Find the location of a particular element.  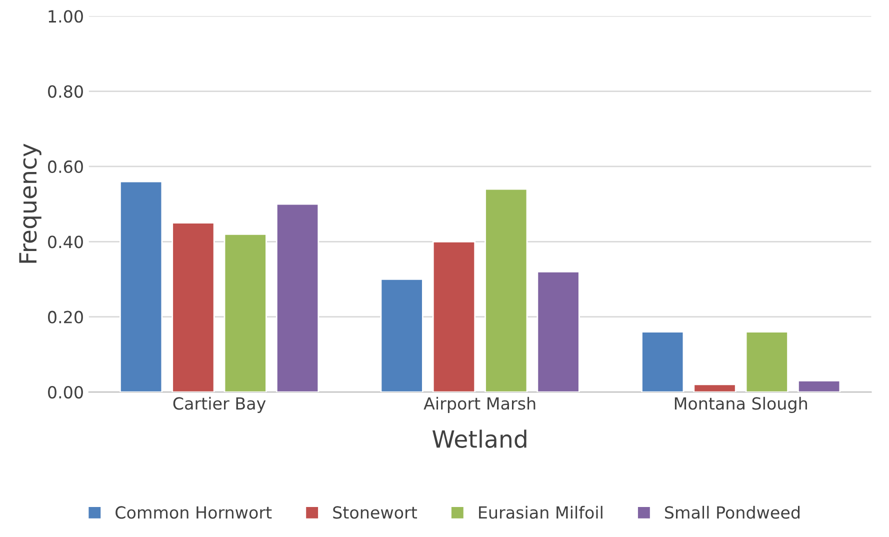

x-axis-title: Wetland is located at coordinates (479, 439).